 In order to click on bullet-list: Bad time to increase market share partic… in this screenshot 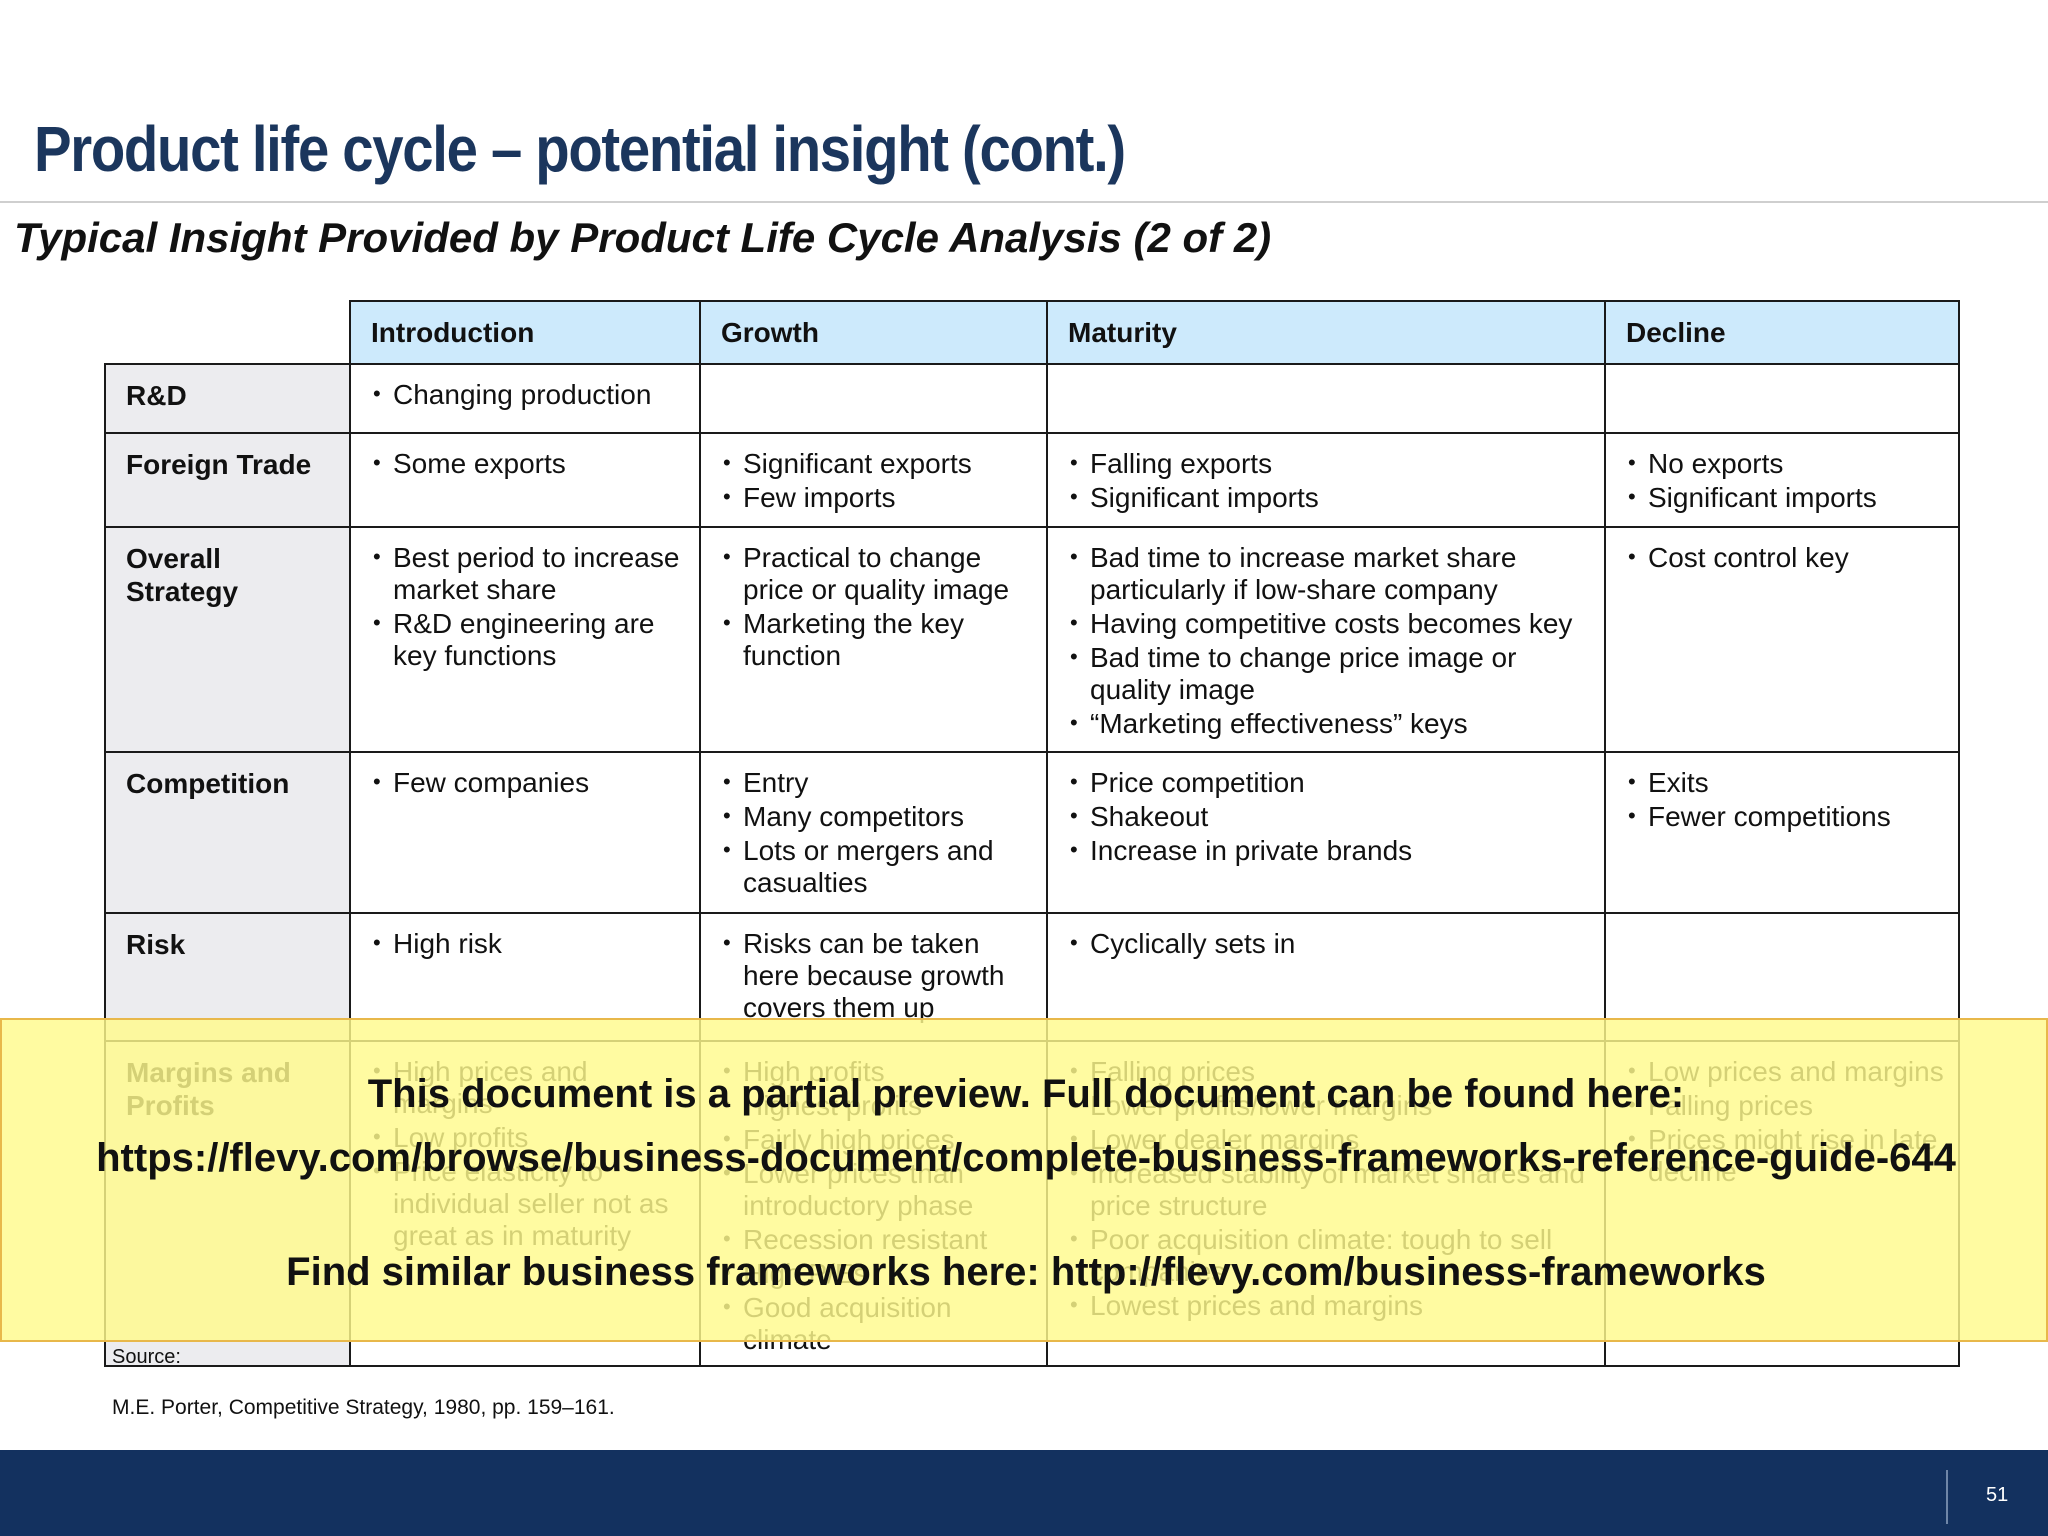, I will do `click(1331, 641)`.